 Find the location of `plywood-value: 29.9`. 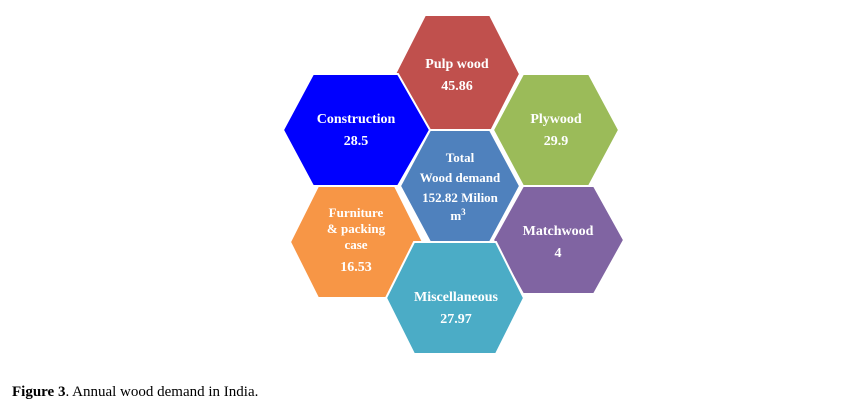

plywood-value: 29.9 is located at coordinates (556, 141).